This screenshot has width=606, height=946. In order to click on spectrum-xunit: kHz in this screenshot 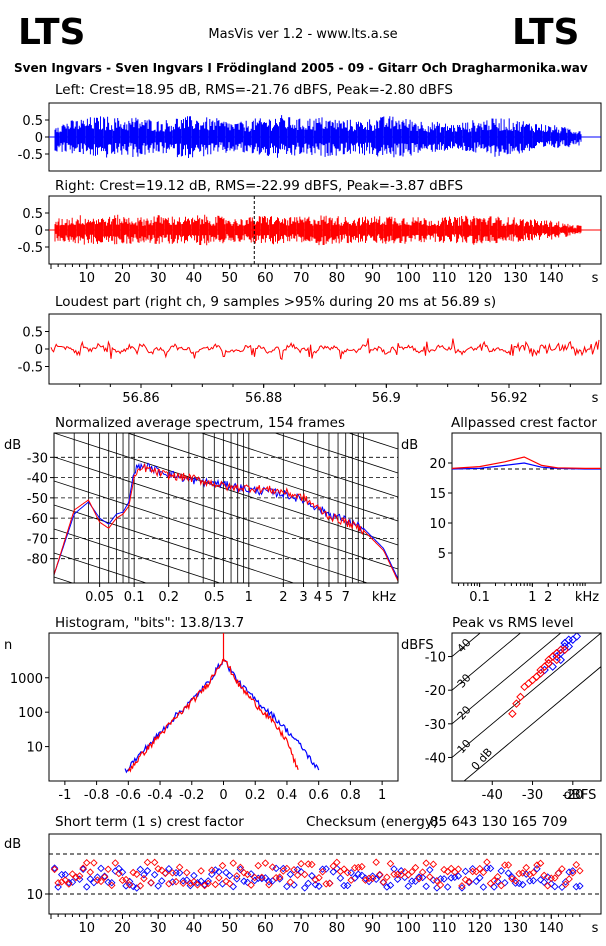, I will do `click(384, 597)`.